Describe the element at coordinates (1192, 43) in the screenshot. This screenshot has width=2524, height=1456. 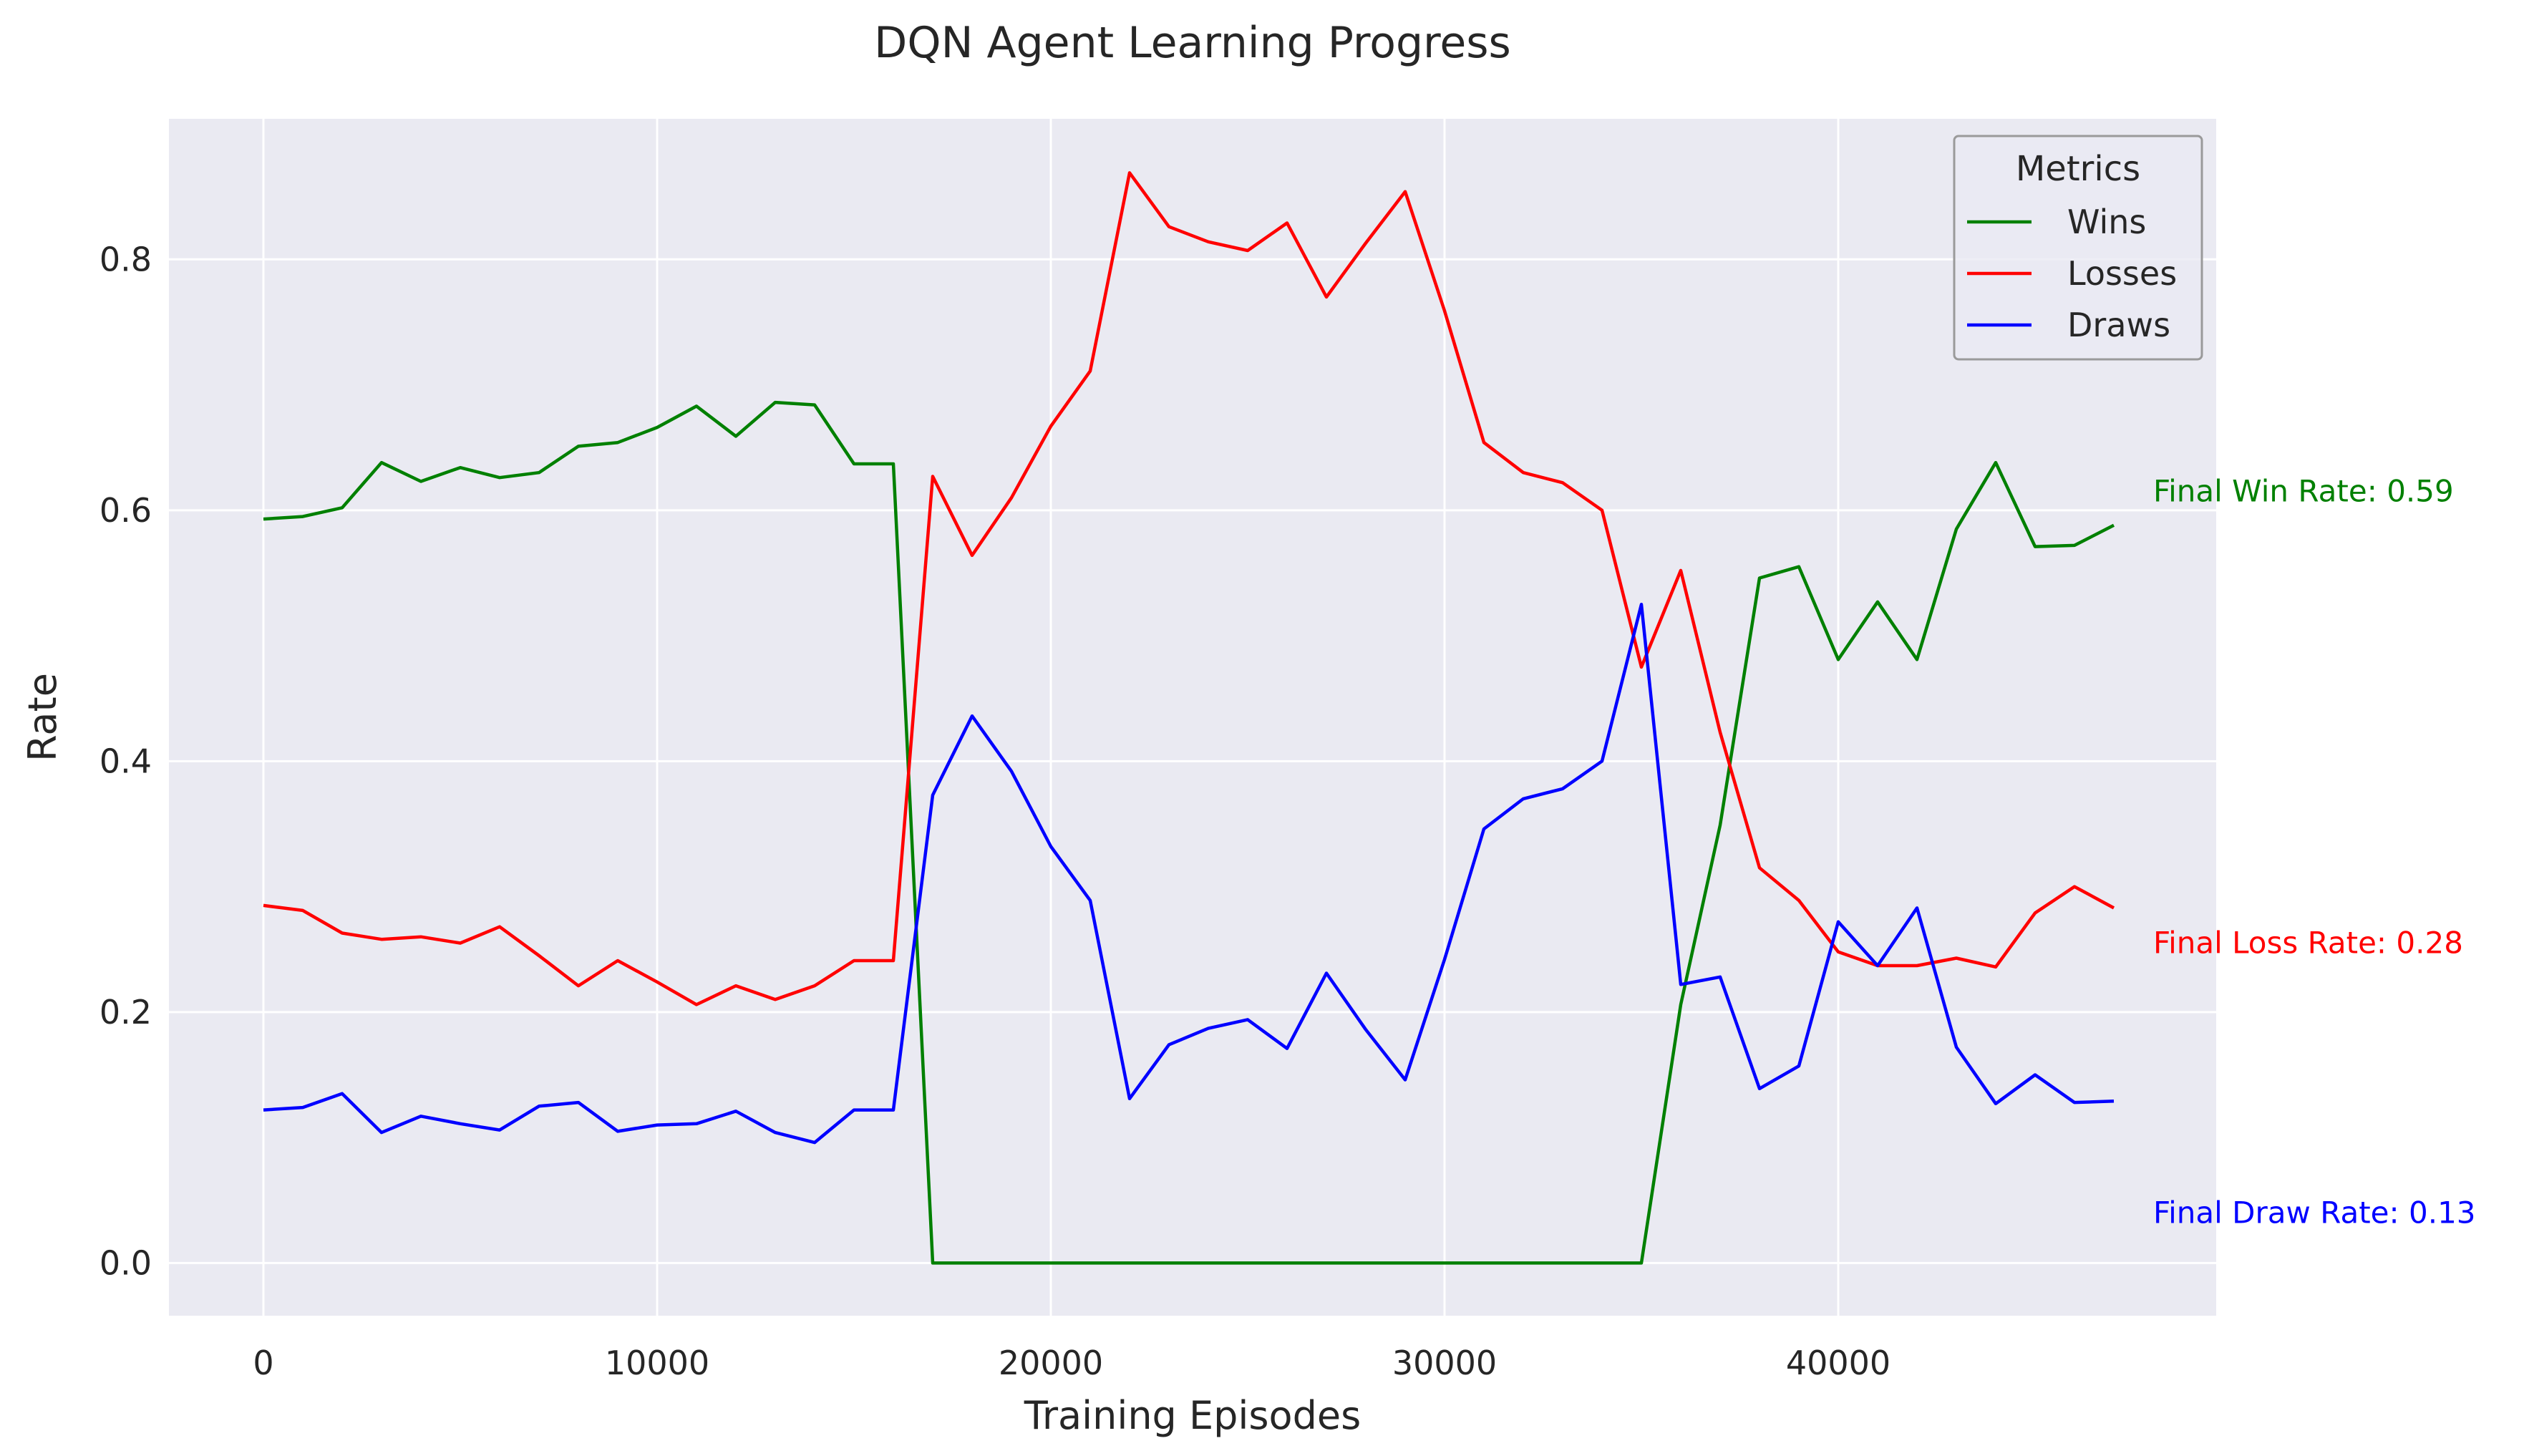
I see `chart-title: DQN Agent Learning Progress` at that location.